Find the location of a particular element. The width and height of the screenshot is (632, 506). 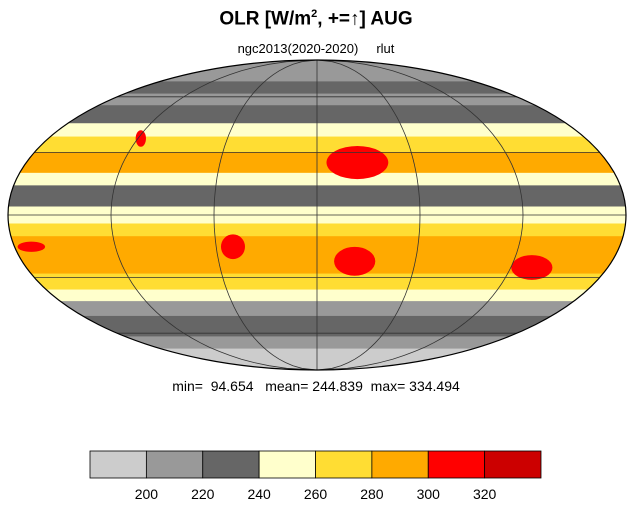

colorbar-label: 260 is located at coordinates (316, 494).